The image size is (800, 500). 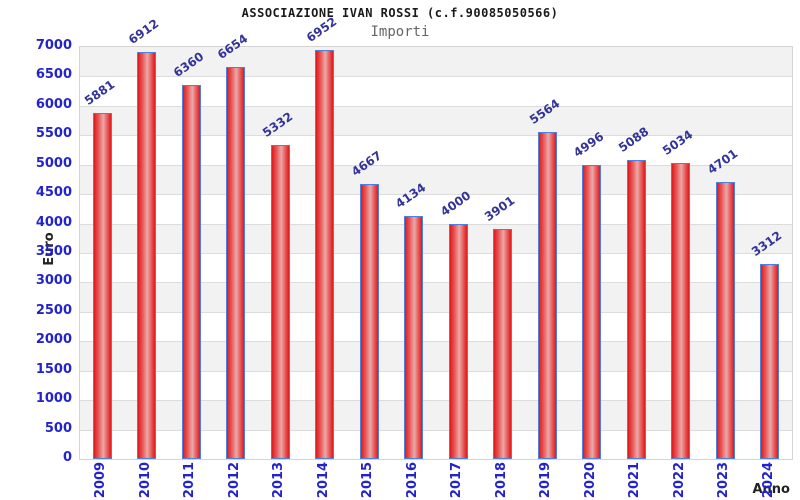 What do you see at coordinates (369, 321) in the screenshot?
I see `bar-2015` at bounding box center [369, 321].